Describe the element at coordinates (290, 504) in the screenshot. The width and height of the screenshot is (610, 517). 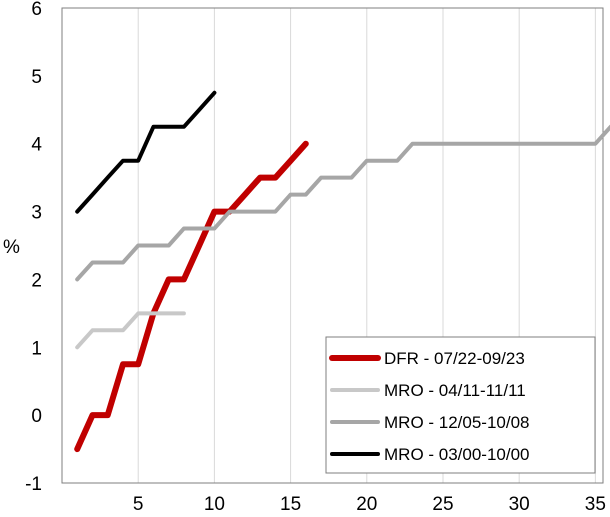
I see `x-tick-label: 15` at that location.